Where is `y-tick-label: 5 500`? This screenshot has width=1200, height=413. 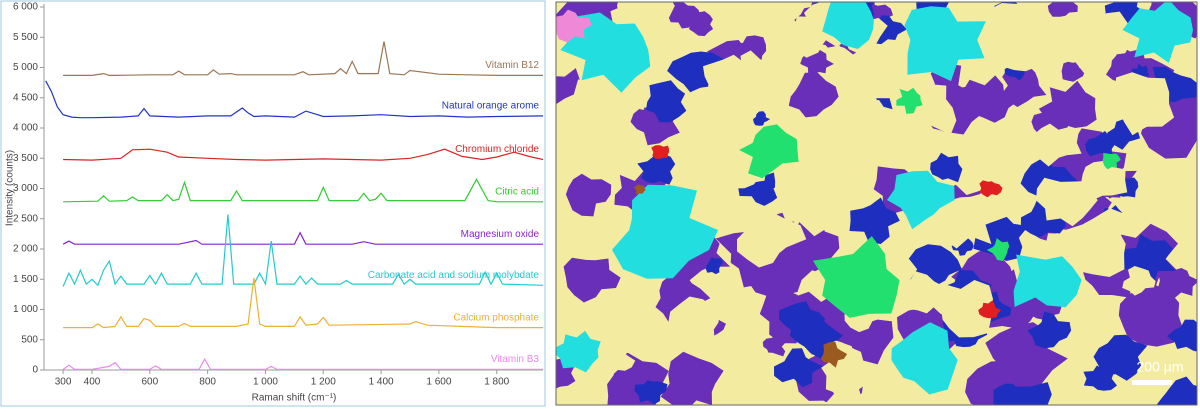 y-tick-label: 5 500 is located at coordinates (25, 37).